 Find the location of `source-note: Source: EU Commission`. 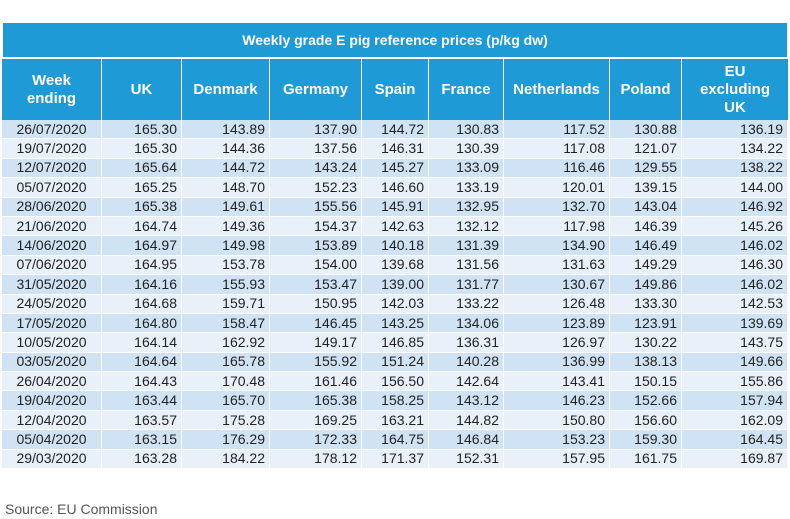

source-note: Source: EU Commission is located at coordinates (81, 509).